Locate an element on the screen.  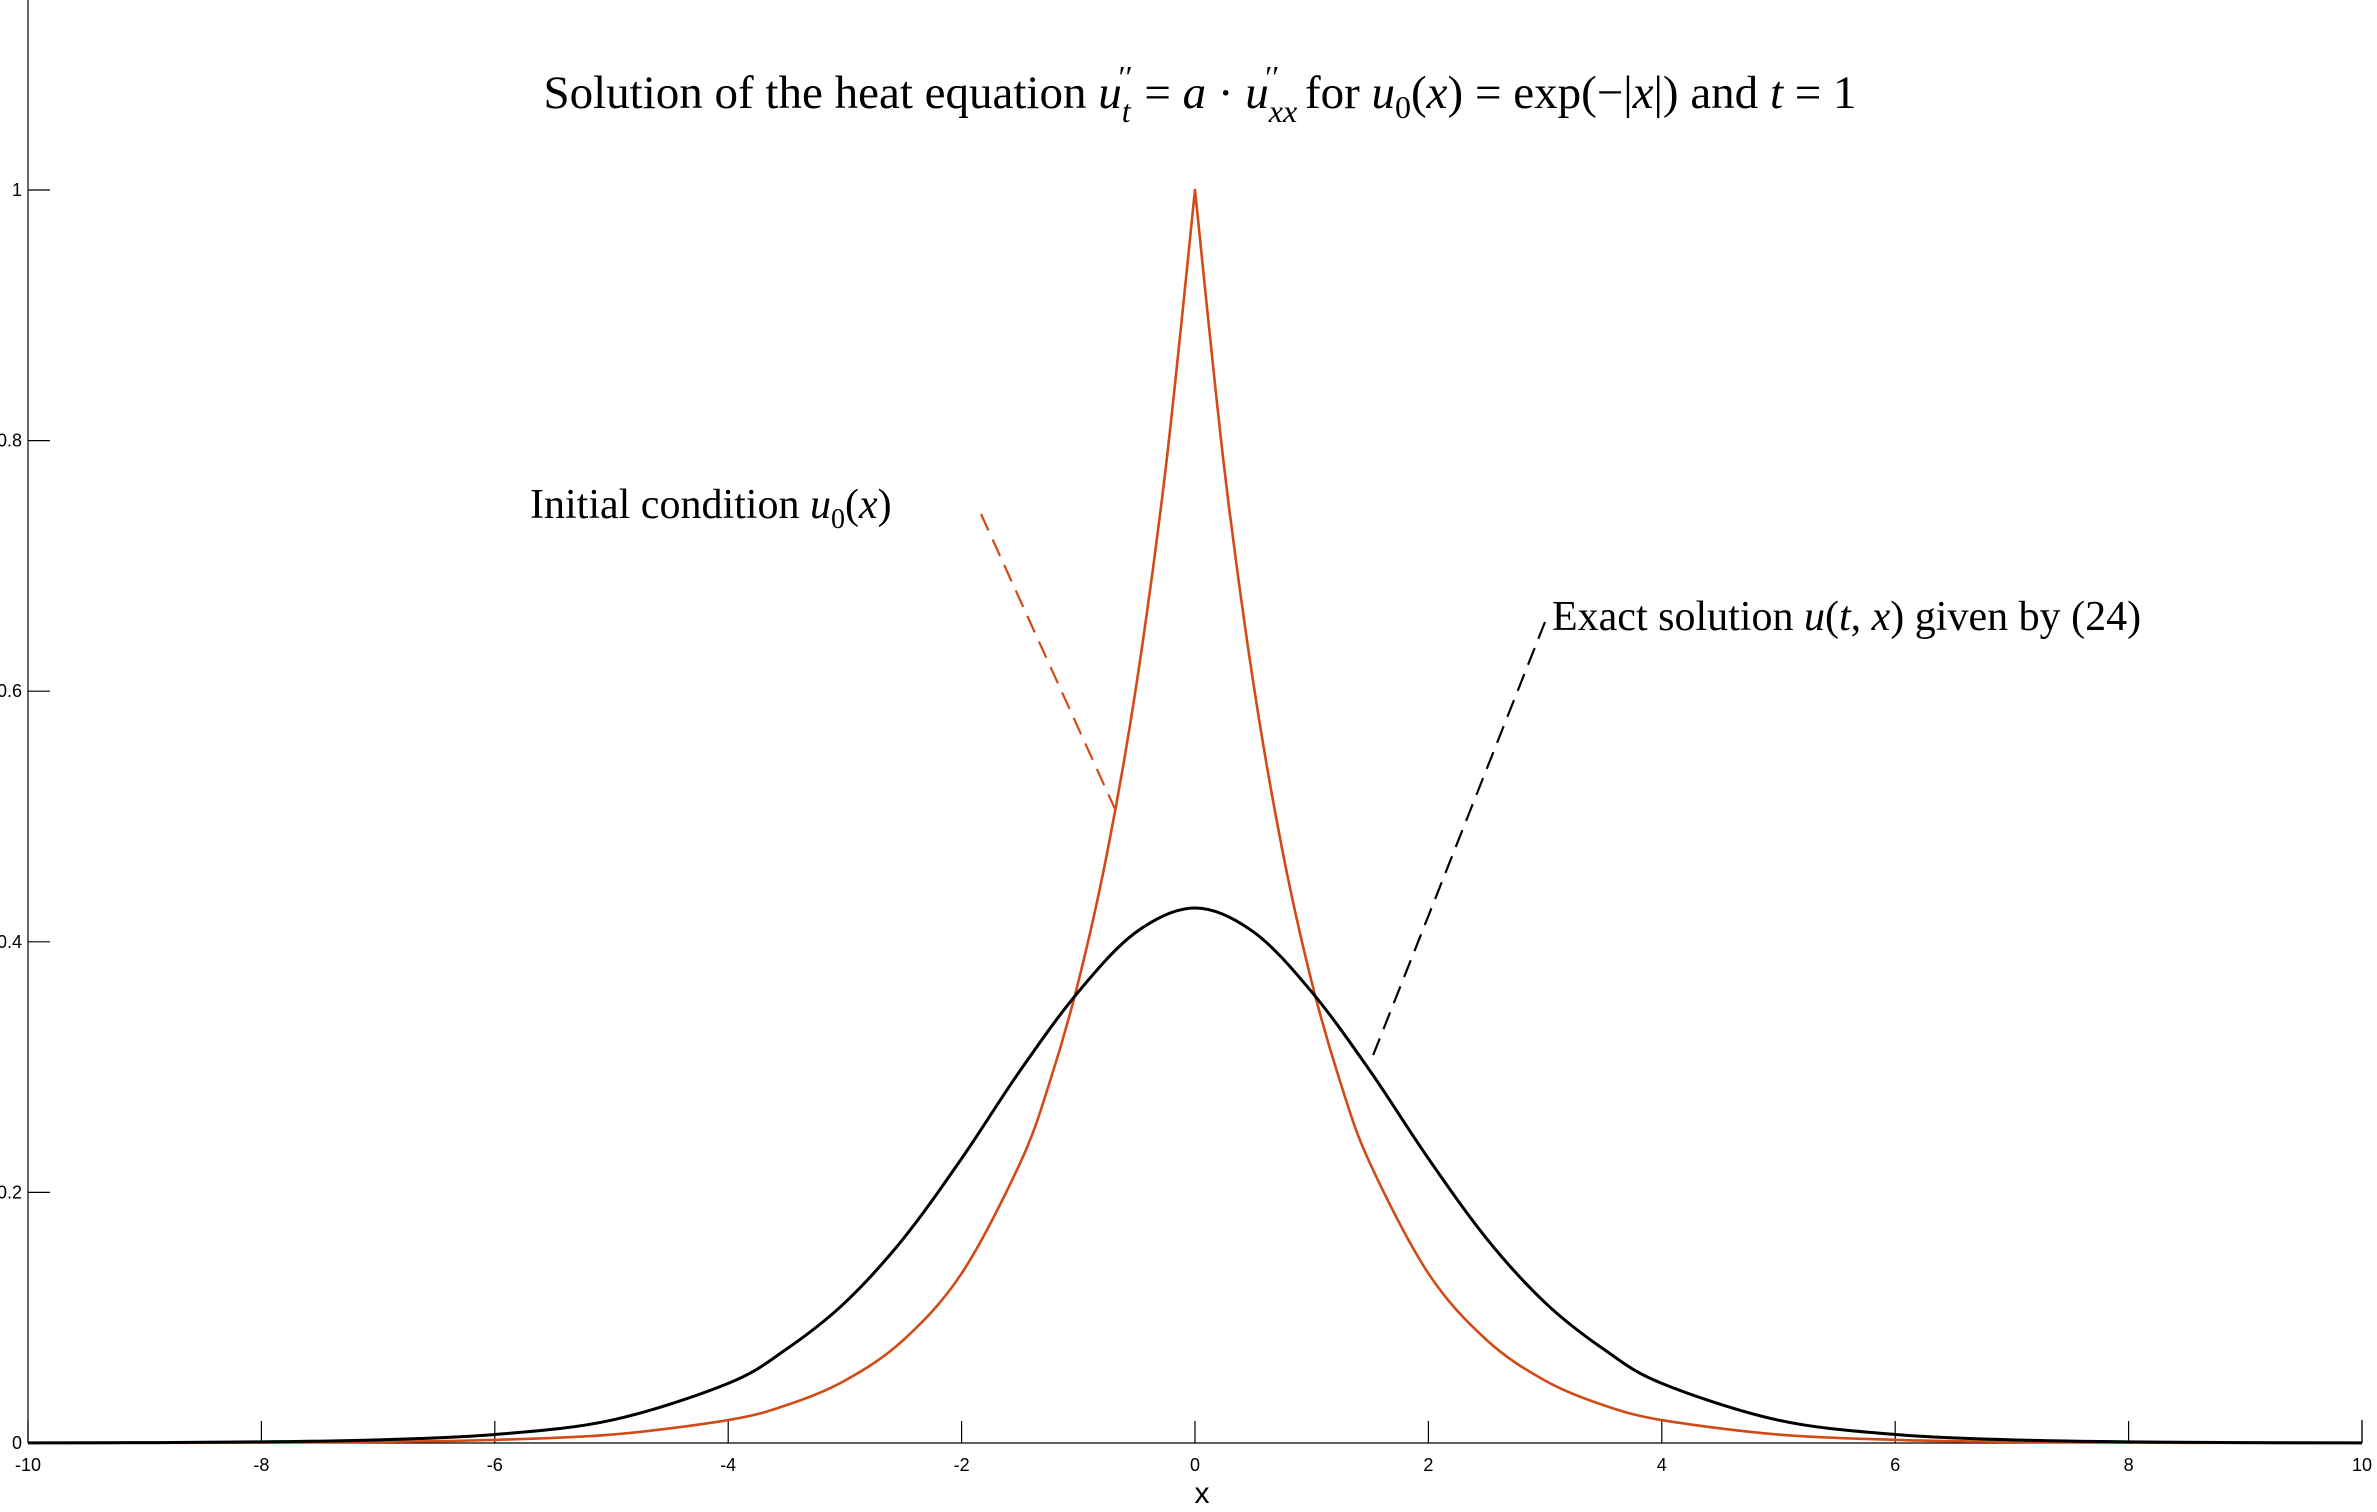
y-tick-label: 0.8 is located at coordinates (11, 441).